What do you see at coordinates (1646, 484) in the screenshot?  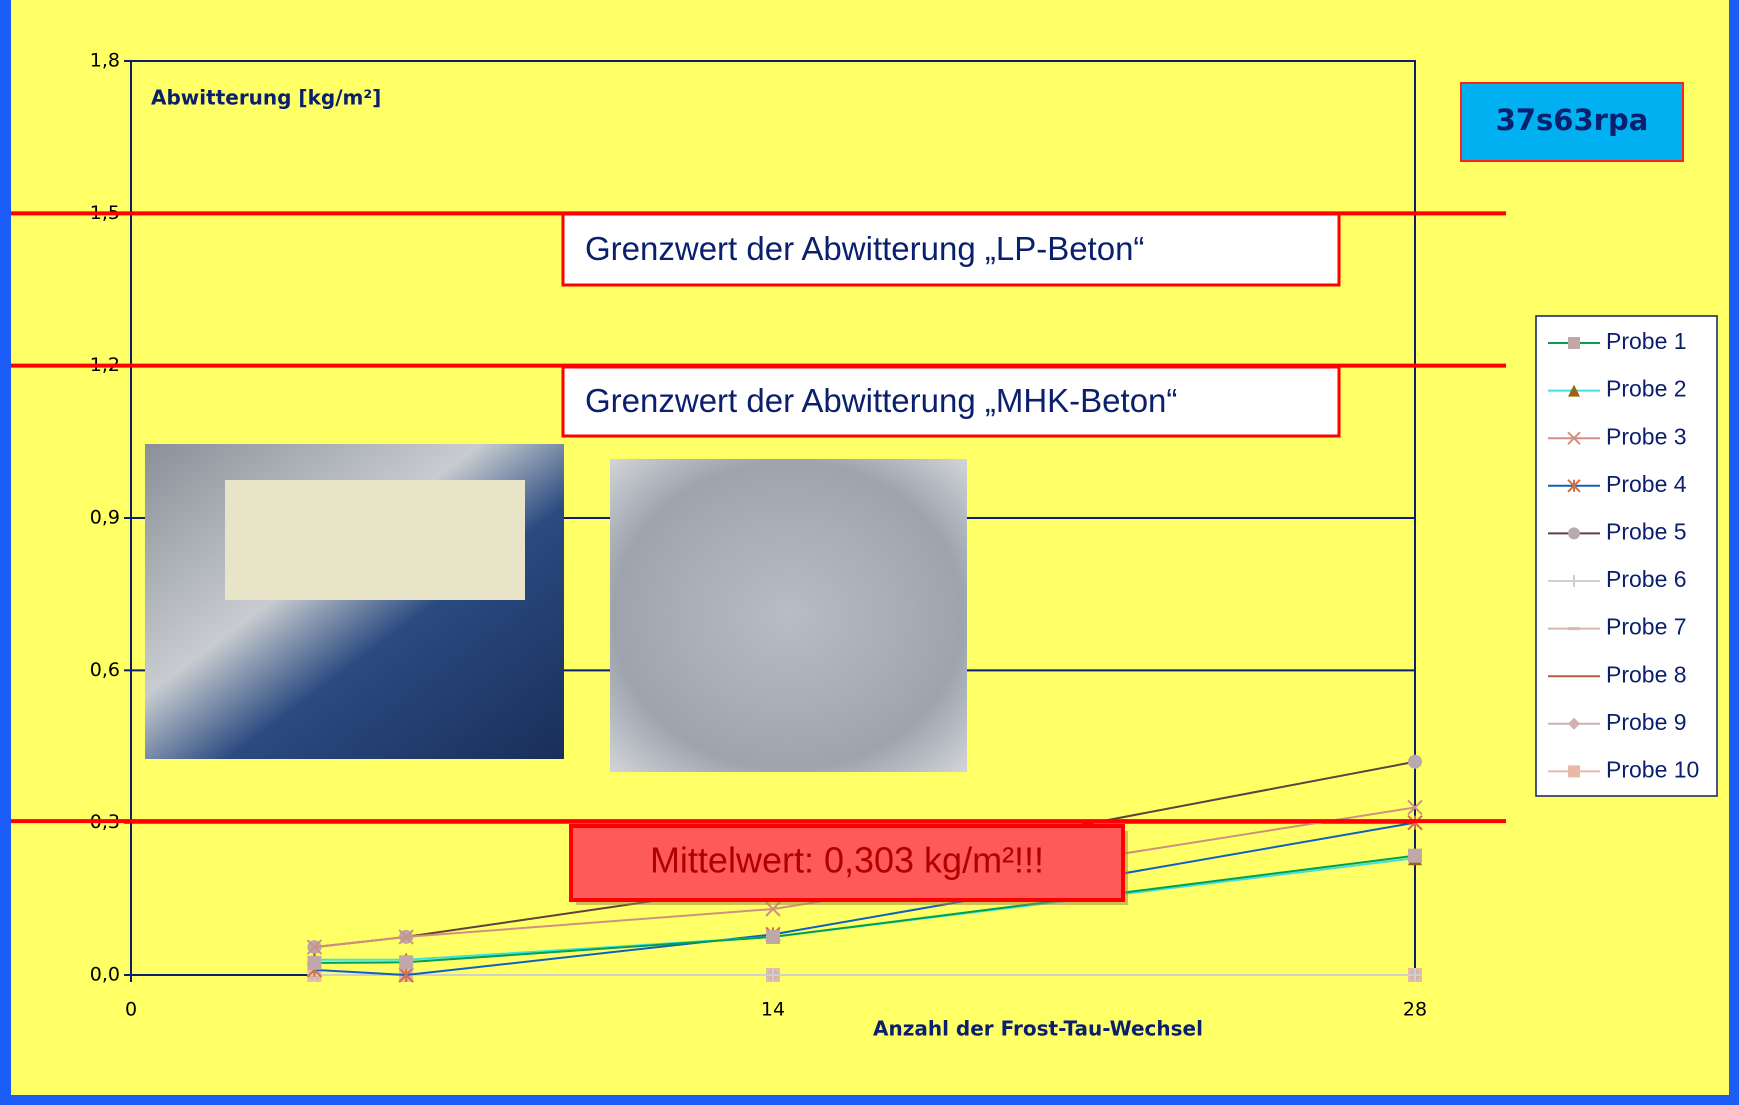 I see `legend-label: Probe 4` at bounding box center [1646, 484].